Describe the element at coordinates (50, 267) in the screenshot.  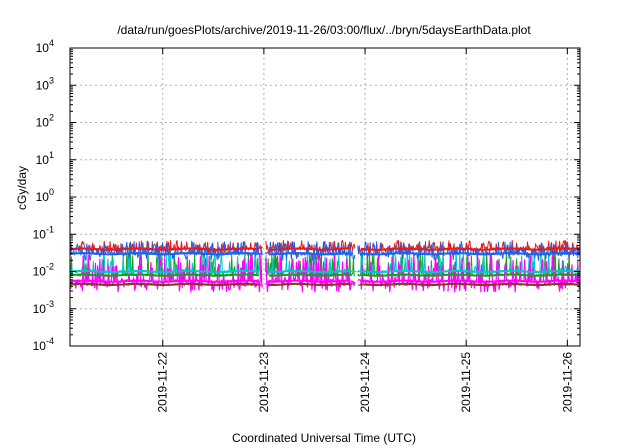
I see `y-tick-exponent: -2` at that location.